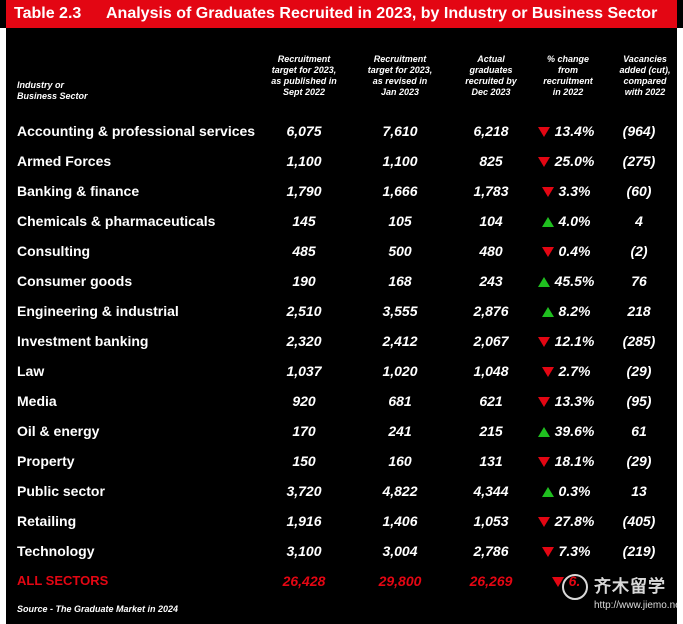 The height and width of the screenshot is (624, 683). Describe the element at coordinates (341, 251) in the screenshot. I see `table-row: Consulting 485 500 480 0.4% (2)` at that location.